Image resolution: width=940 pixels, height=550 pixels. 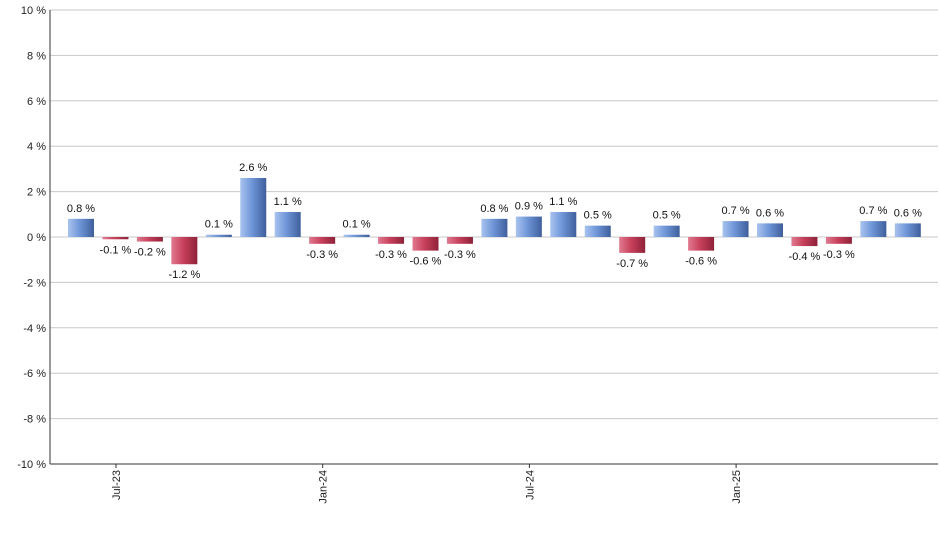 I want to click on data-label: -0.1 %, so click(x=116, y=250).